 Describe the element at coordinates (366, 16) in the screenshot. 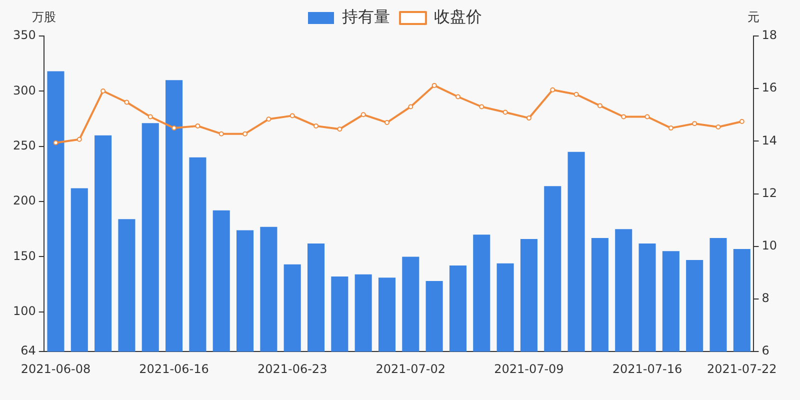

I see `legend-label: 持有量` at that location.